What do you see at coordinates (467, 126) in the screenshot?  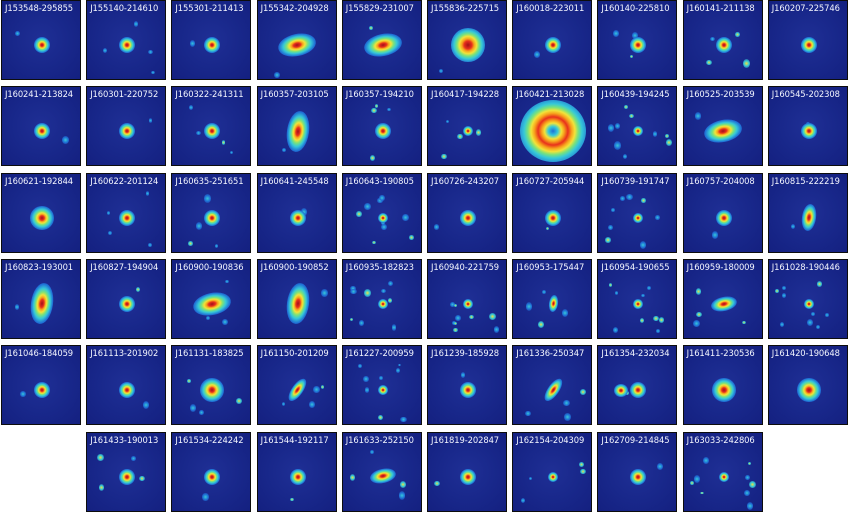 I see `source-panel: J160417-194228` at bounding box center [467, 126].